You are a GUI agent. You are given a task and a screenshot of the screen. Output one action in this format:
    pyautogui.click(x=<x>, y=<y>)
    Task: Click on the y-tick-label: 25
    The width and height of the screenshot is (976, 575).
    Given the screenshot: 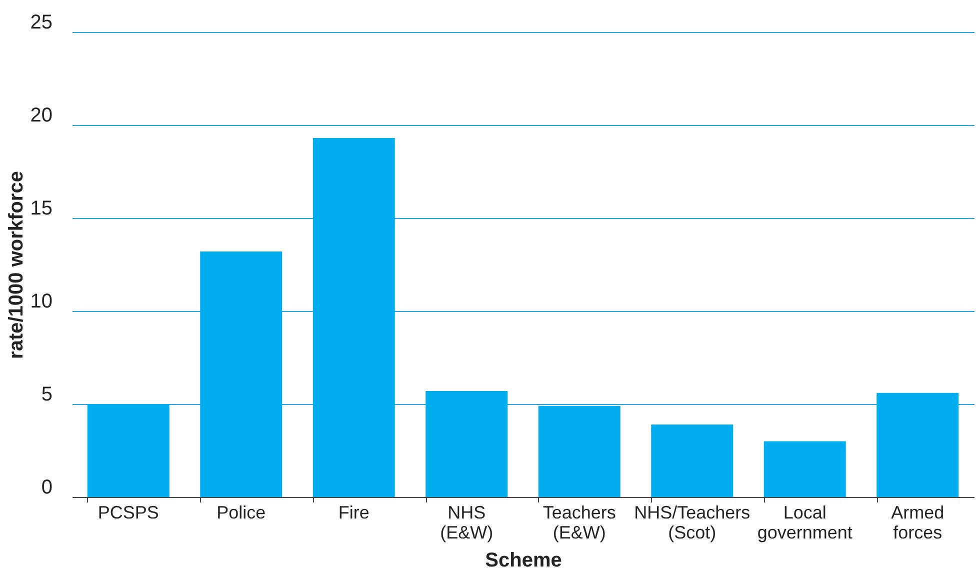 What is the action you would take?
    pyautogui.click(x=41, y=23)
    